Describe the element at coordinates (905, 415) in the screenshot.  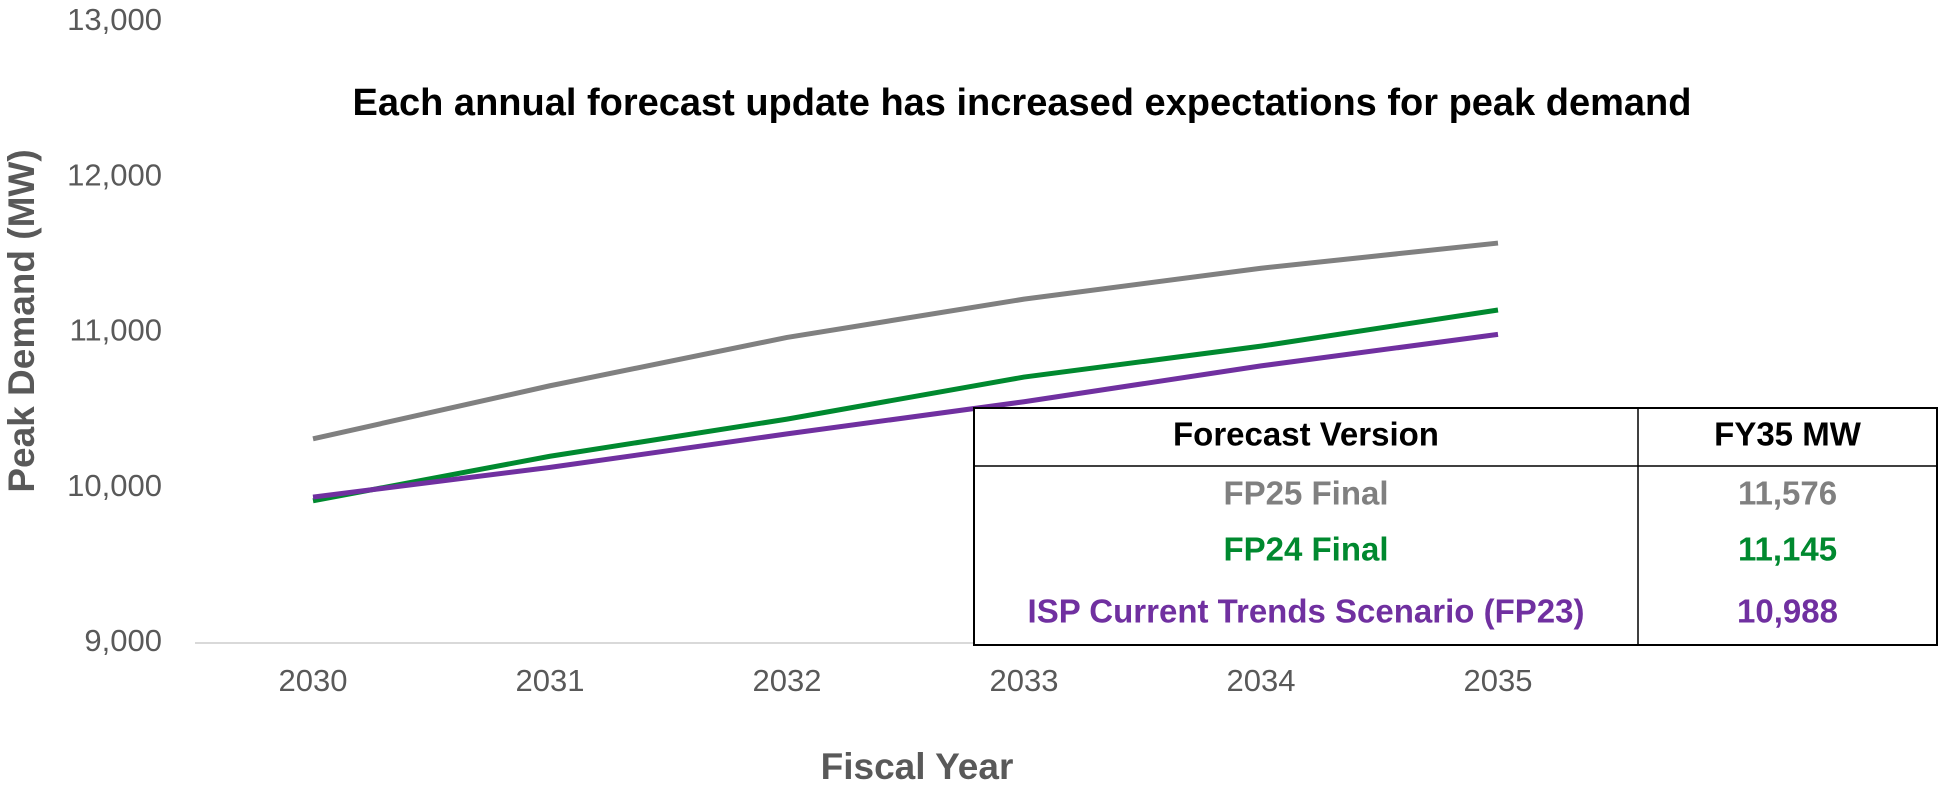
I see `series-line` at that location.